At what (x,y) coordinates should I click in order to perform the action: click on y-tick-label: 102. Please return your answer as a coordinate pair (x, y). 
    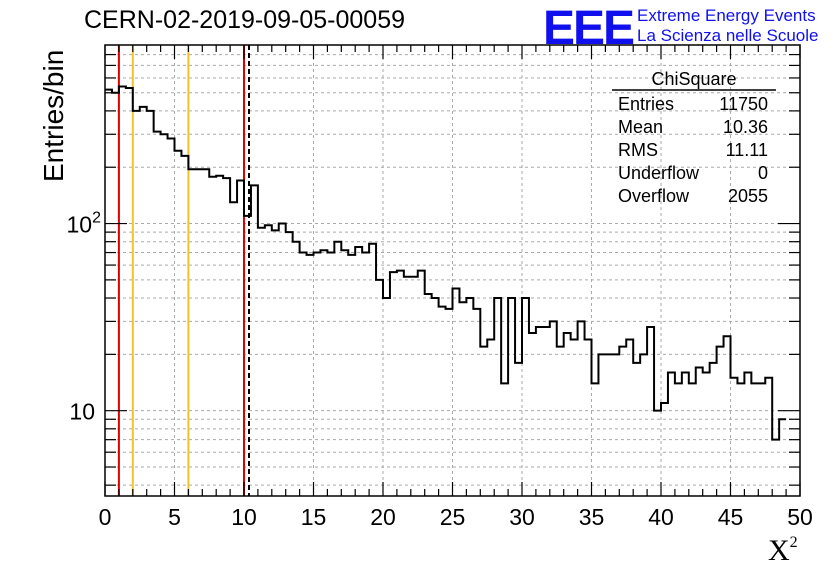
    Looking at the image, I should click on (84, 224).